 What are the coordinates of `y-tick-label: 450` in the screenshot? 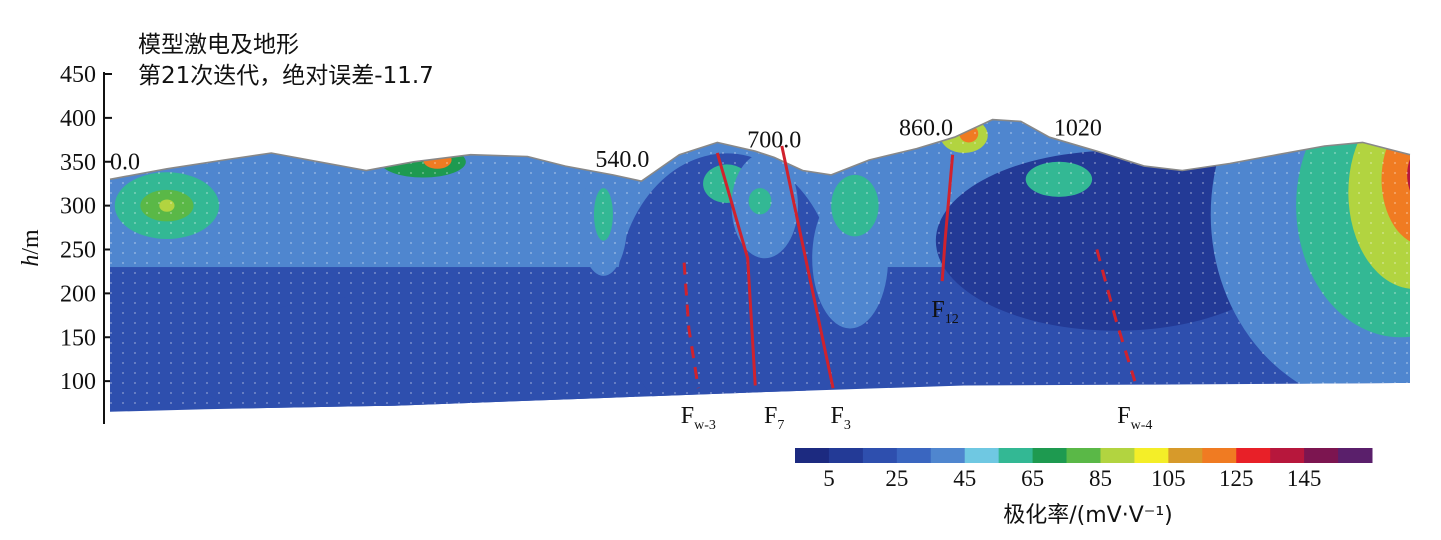 It's located at (78, 75).